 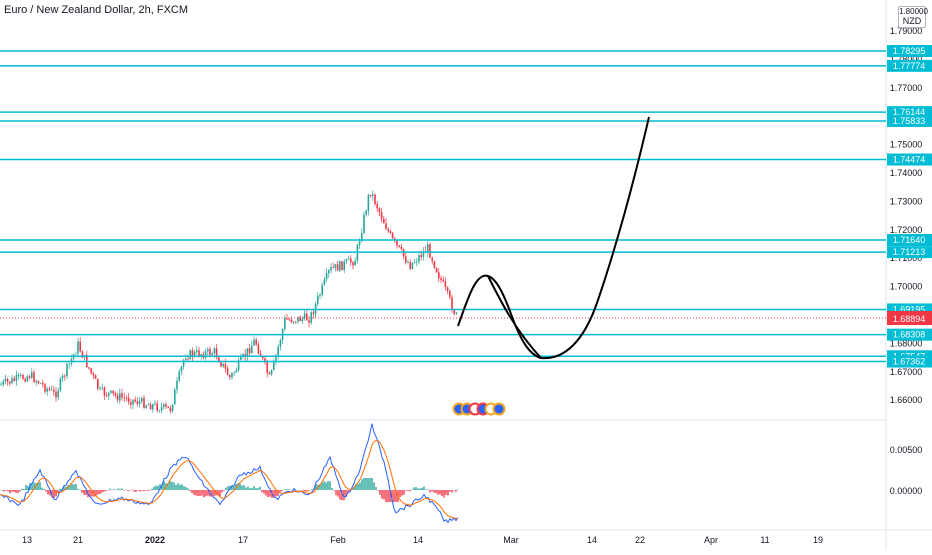 What do you see at coordinates (479, 409) in the screenshot?
I see `event-icons` at bounding box center [479, 409].